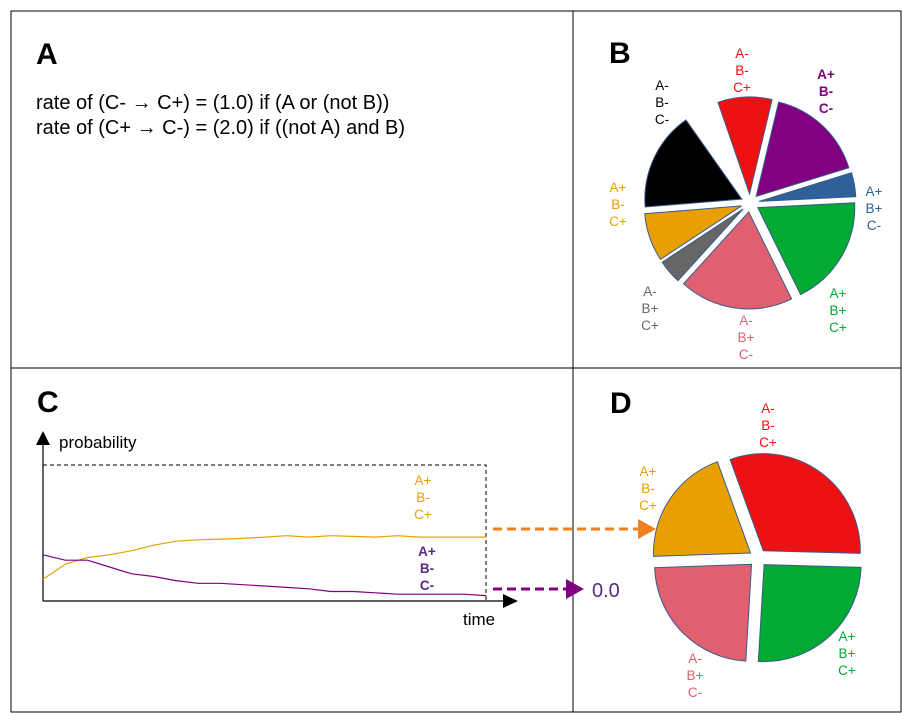 This screenshot has height=713, width=902. I want to click on pie-chart-b, so click(750, 203).